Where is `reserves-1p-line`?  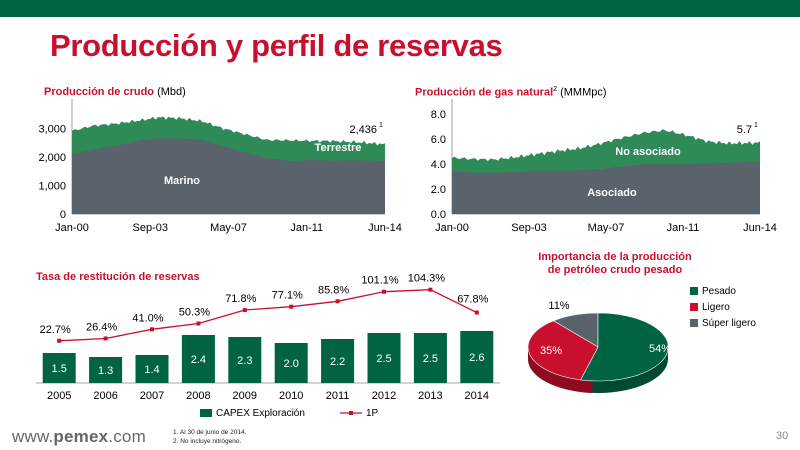
reserves-1p-line is located at coordinates (268, 315).